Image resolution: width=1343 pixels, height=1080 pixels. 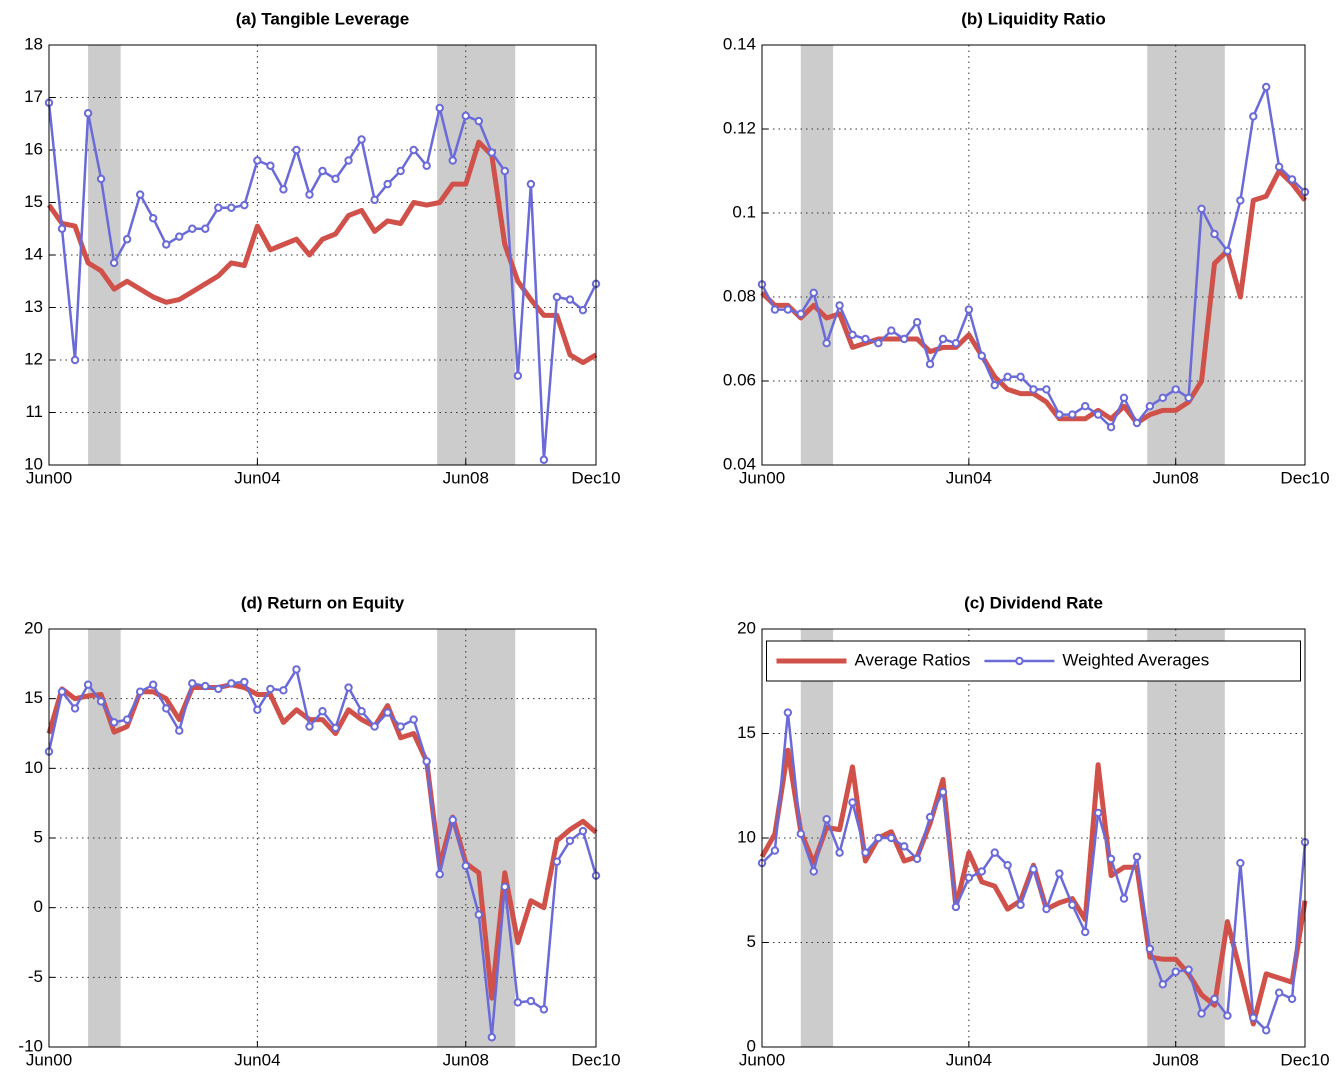 What do you see at coordinates (30, 1045) in the screenshot?
I see `y-tick-label: -10` at bounding box center [30, 1045].